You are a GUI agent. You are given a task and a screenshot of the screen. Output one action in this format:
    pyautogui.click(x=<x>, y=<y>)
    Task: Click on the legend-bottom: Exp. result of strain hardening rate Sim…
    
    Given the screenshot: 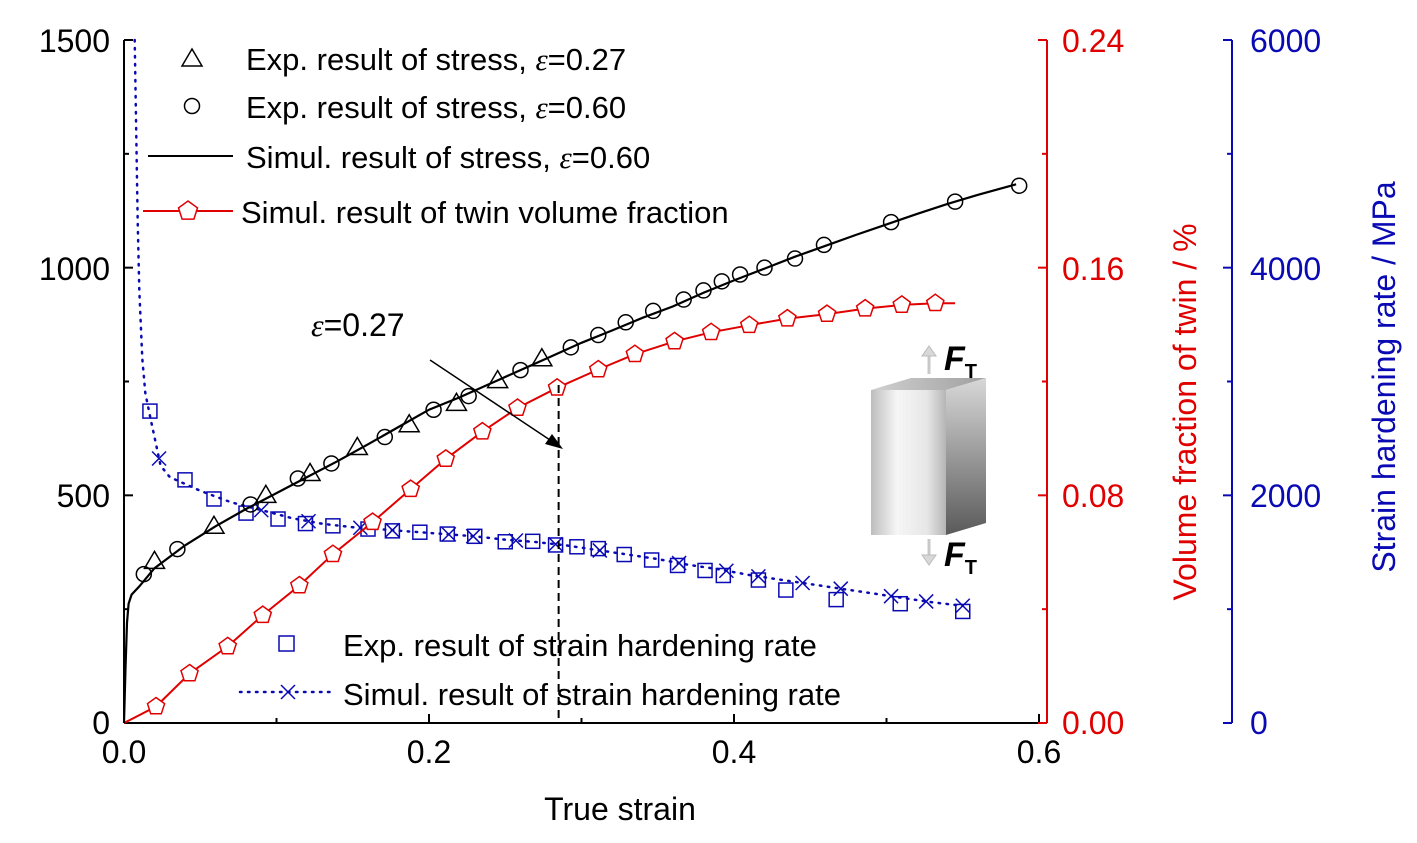 What is the action you would take?
    pyautogui.click(x=539, y=670)
    